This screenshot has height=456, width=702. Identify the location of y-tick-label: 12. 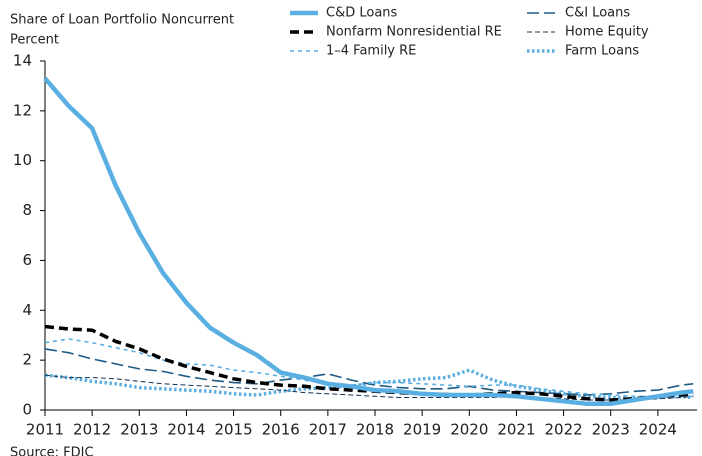
(22, 110).